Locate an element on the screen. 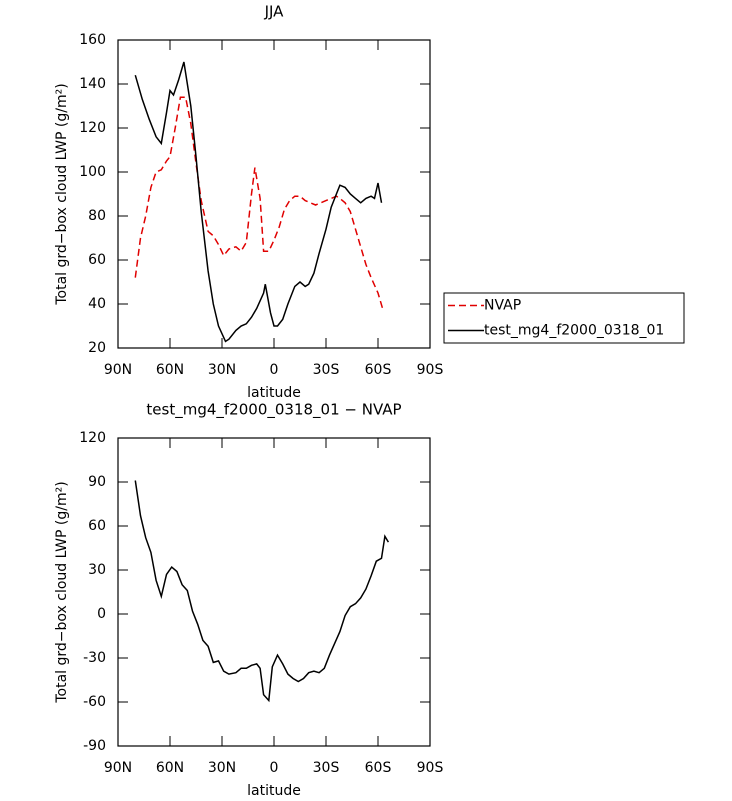 This screenshot has height=801, width=732. legend-label: test_mg4_f2000_0318_01 is located at coordinates (574, 331).